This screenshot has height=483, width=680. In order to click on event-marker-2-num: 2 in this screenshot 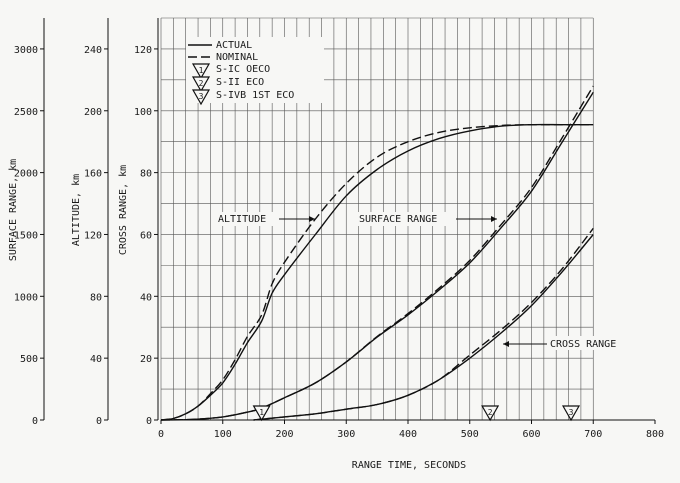, I will do `click(490, 412)`.